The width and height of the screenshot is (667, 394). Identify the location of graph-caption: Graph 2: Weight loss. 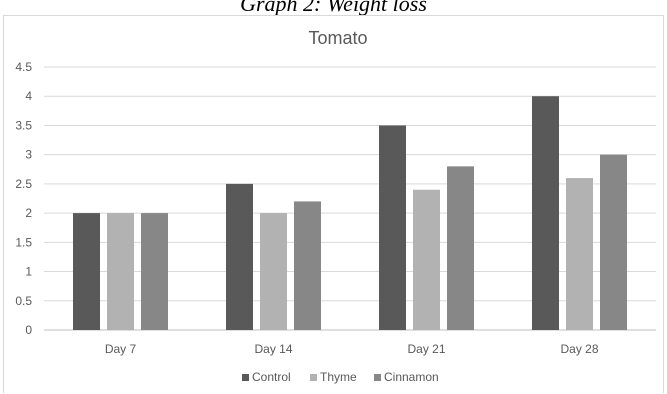
(333, 8).